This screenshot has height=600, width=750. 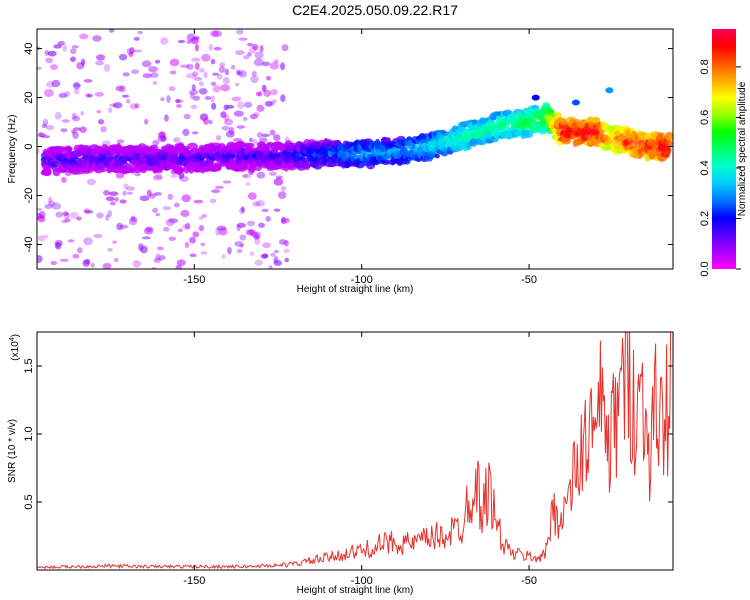 What do you see at coordinates (29, 196) in the screenshot?
I see `y-tick-label: -20` at bounding box center [29, 196].